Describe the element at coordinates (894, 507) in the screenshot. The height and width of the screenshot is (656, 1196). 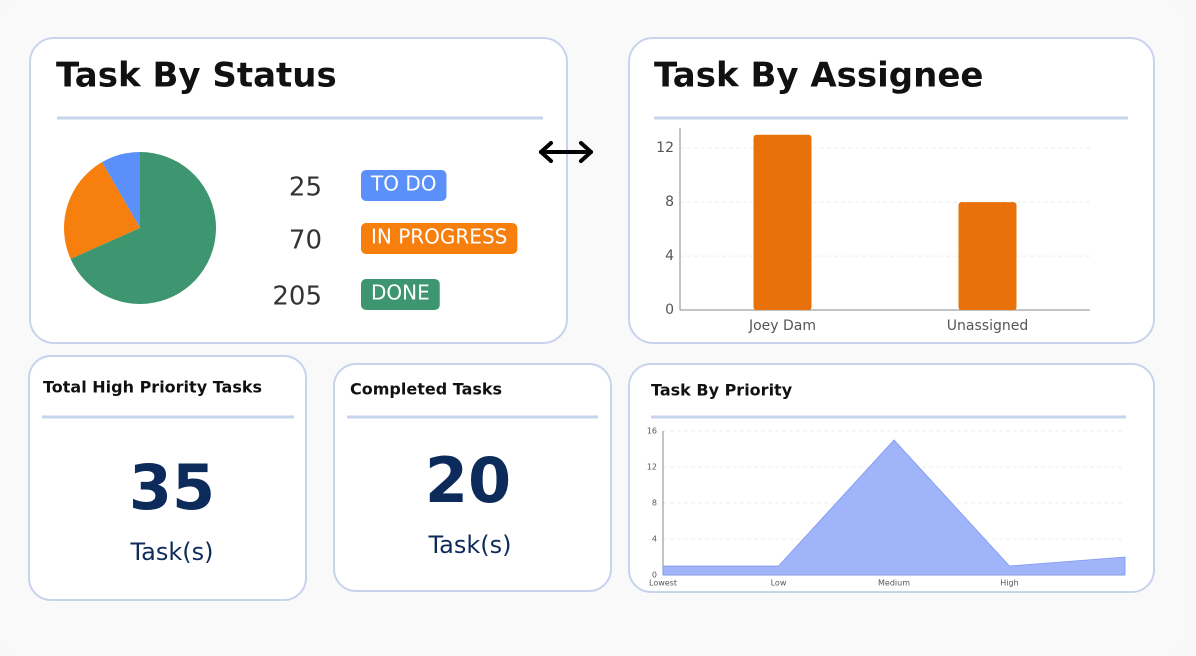
I see `area` at that location.